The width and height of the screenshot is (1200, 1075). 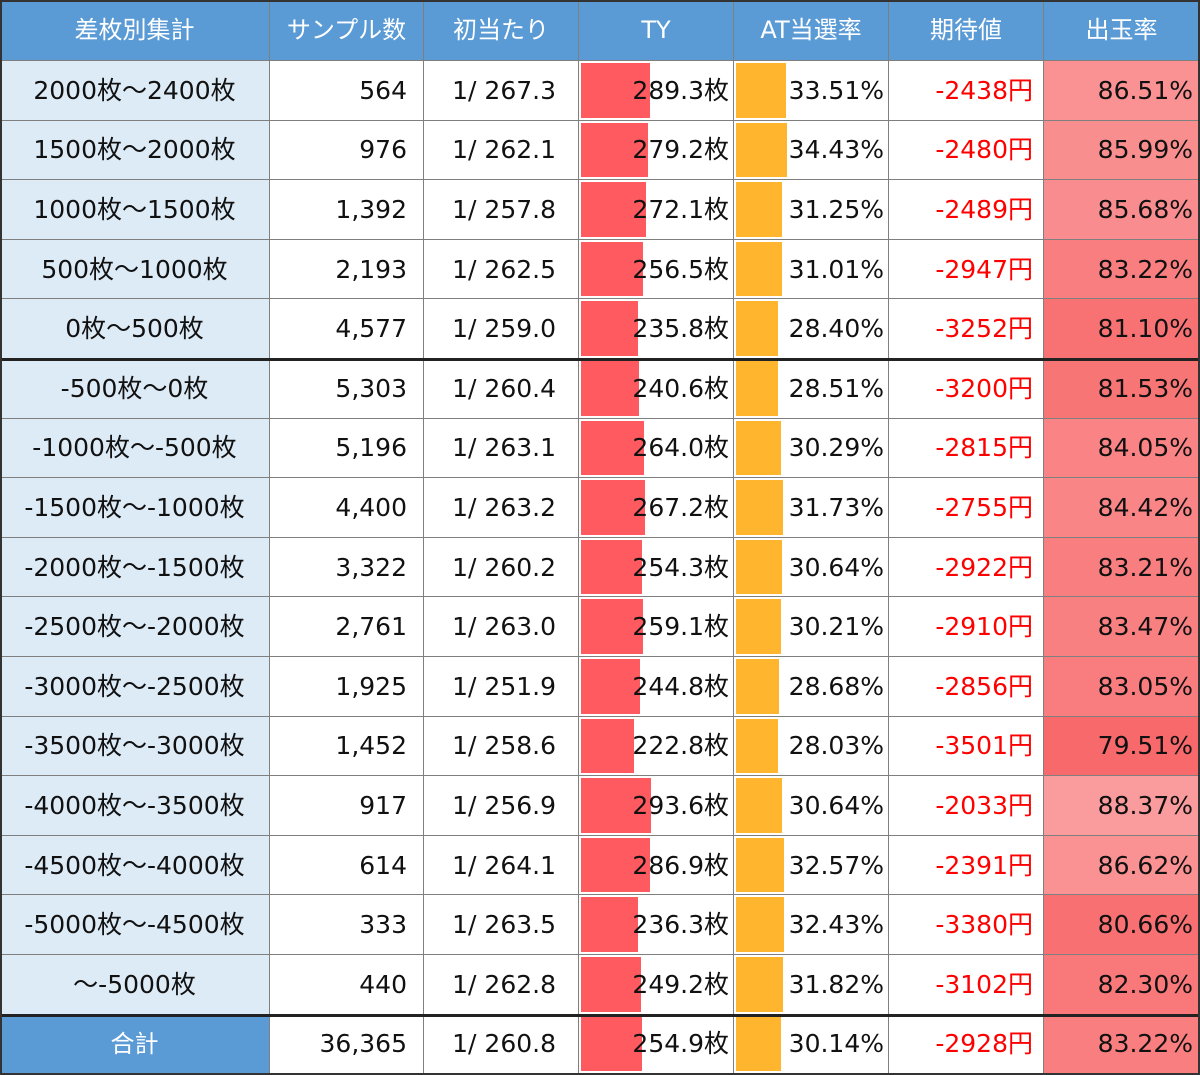 I want to click on row-expected-value: -2489円, so click(x=966, y=210).